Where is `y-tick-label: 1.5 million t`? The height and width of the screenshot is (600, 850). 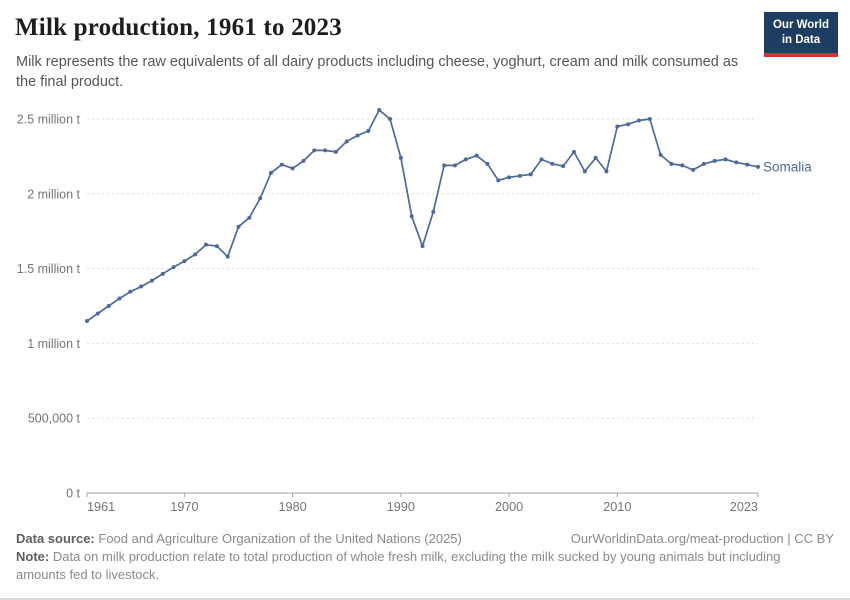
y-tick-label: 1.5 million t is located at coordinates (49, 269).